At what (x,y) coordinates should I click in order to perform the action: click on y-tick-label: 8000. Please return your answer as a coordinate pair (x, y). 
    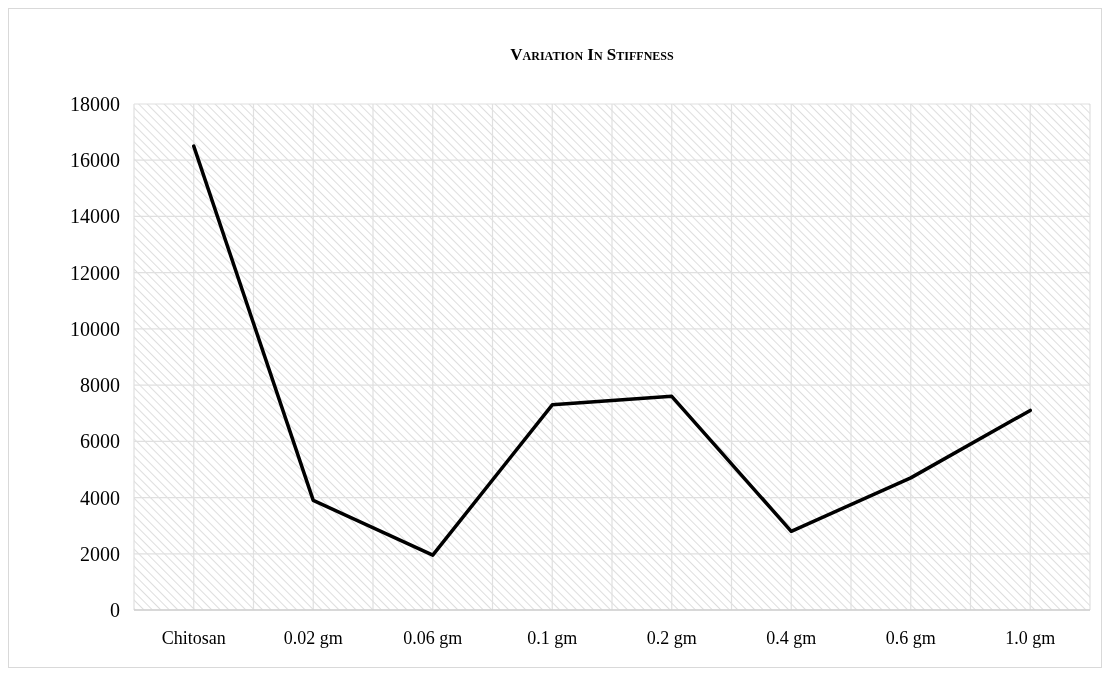
    Looking at the image, I should click on (100, 385).